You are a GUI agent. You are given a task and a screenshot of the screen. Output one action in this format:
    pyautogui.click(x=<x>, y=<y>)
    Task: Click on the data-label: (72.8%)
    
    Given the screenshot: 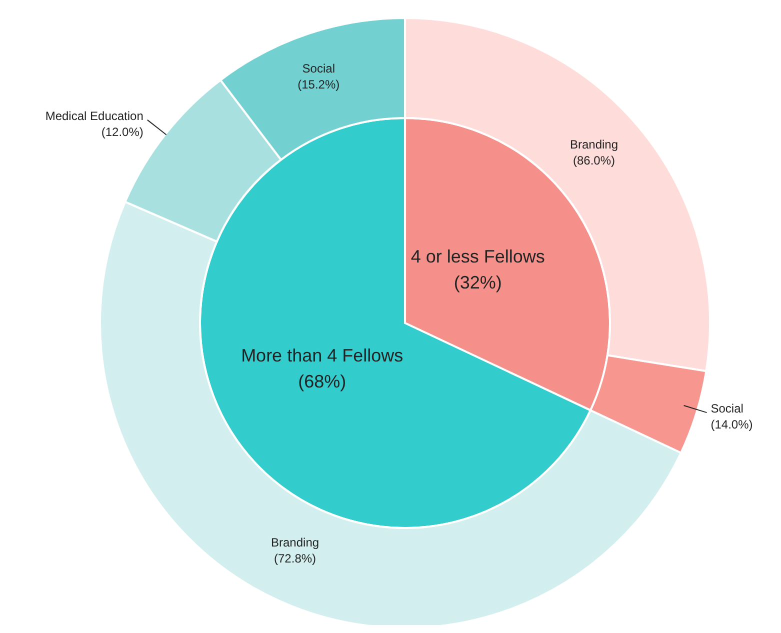 What is the action you would take?
    pyautogui.click(x=295, y=558)
    